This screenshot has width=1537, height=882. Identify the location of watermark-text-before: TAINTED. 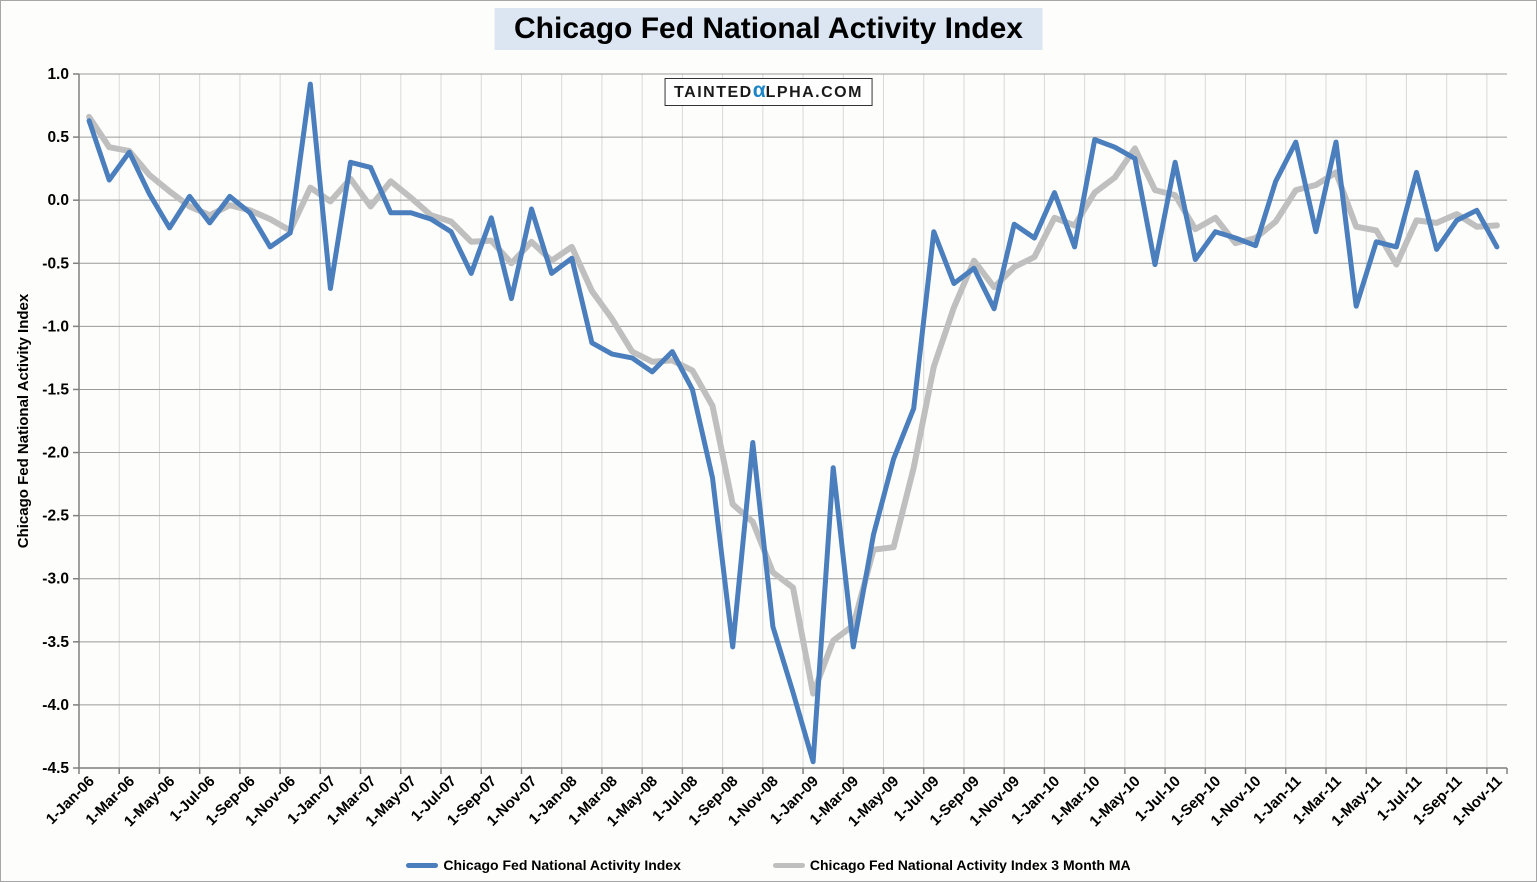
(713, 92).